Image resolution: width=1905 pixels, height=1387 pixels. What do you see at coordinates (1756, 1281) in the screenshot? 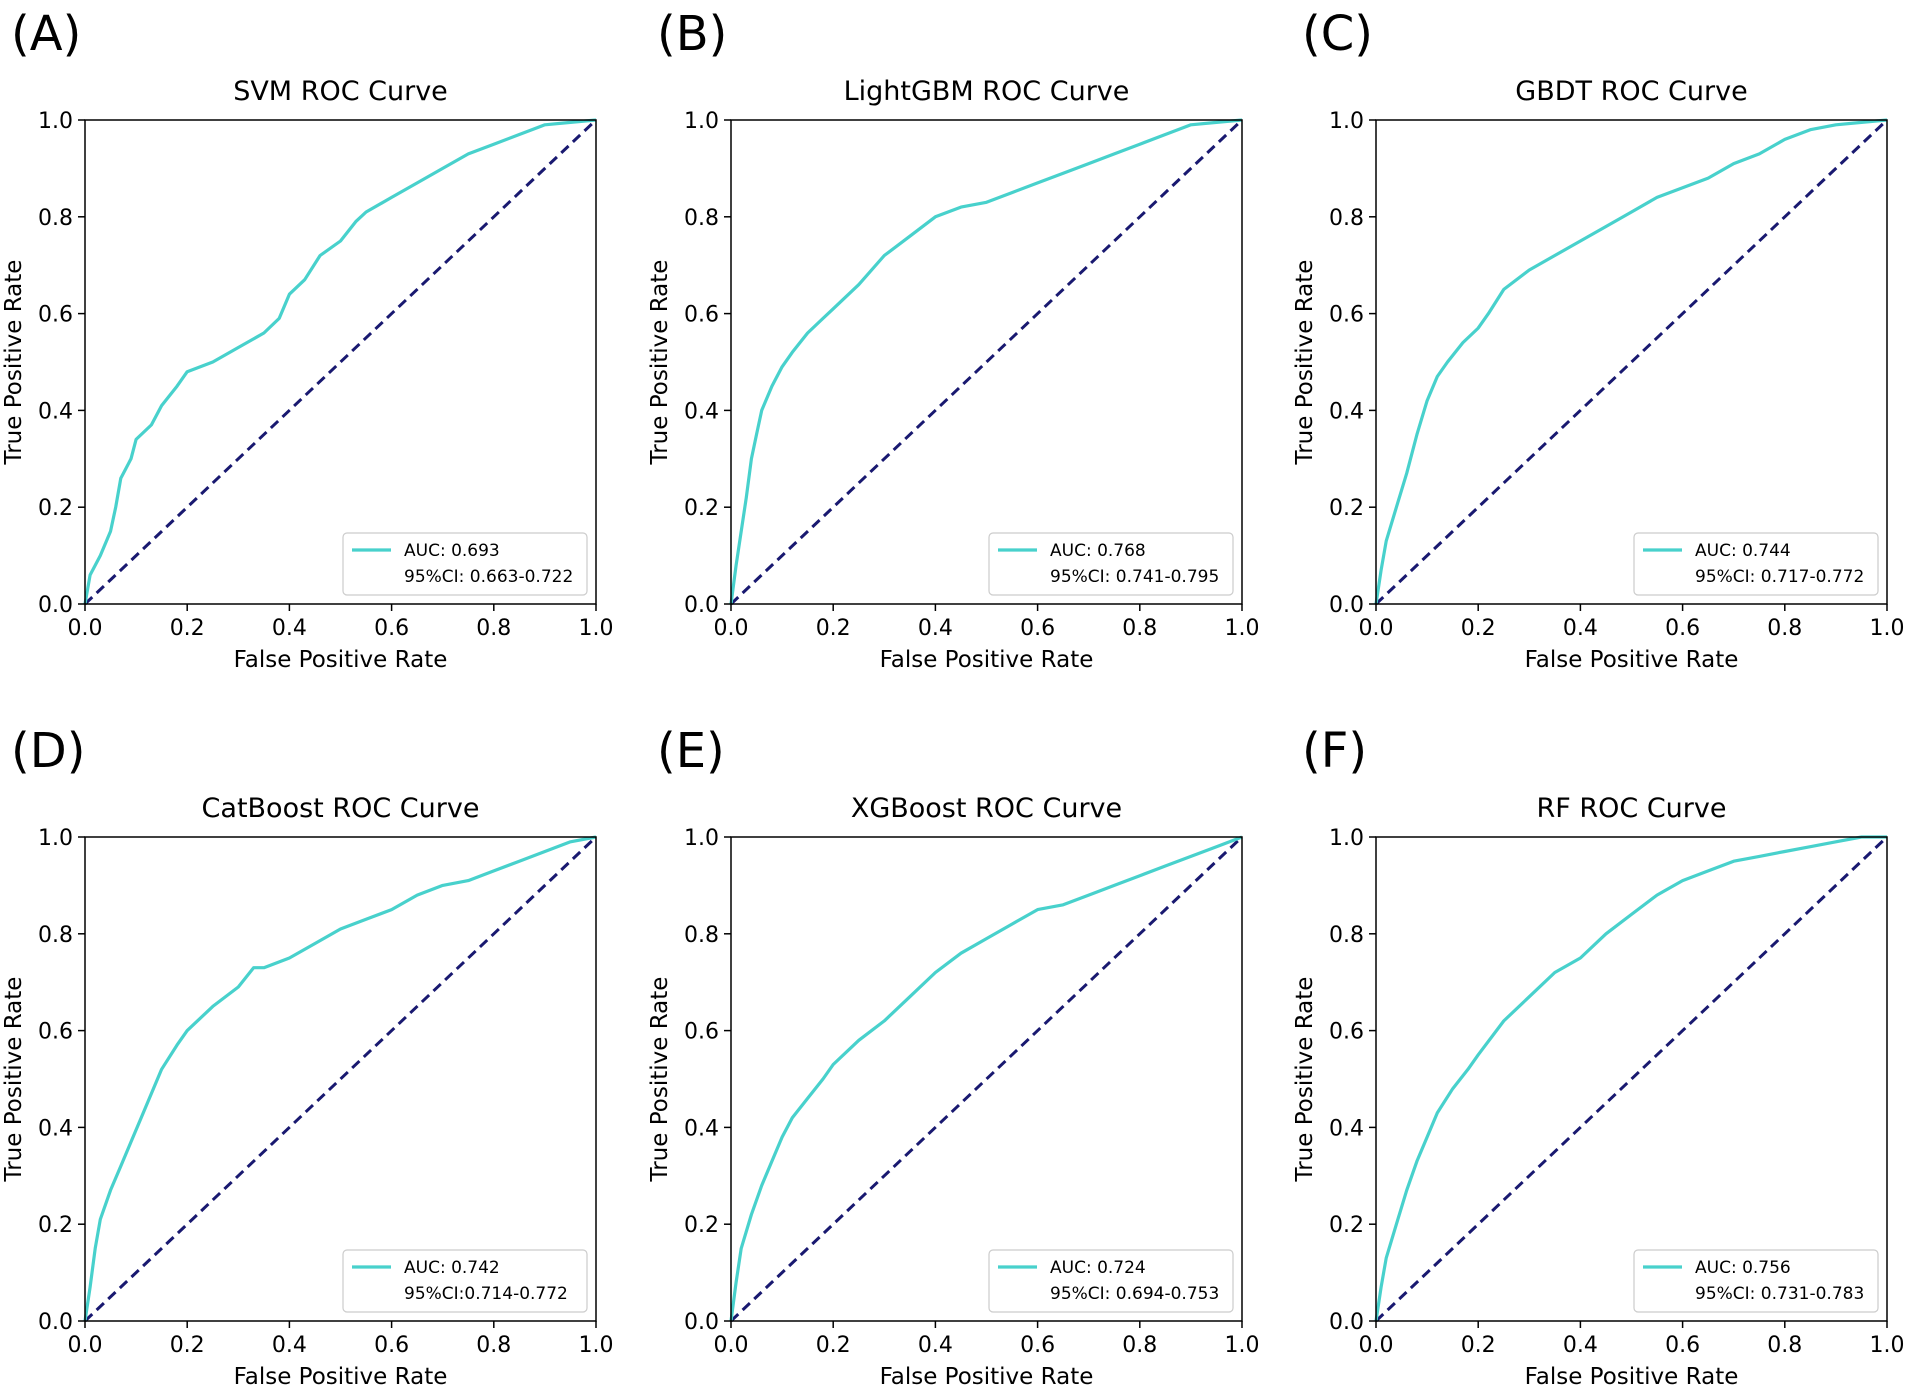
I see `legend: AUC: 0.756 95%CI: 0.731-0.783` at bounding box center [1756, 1281].